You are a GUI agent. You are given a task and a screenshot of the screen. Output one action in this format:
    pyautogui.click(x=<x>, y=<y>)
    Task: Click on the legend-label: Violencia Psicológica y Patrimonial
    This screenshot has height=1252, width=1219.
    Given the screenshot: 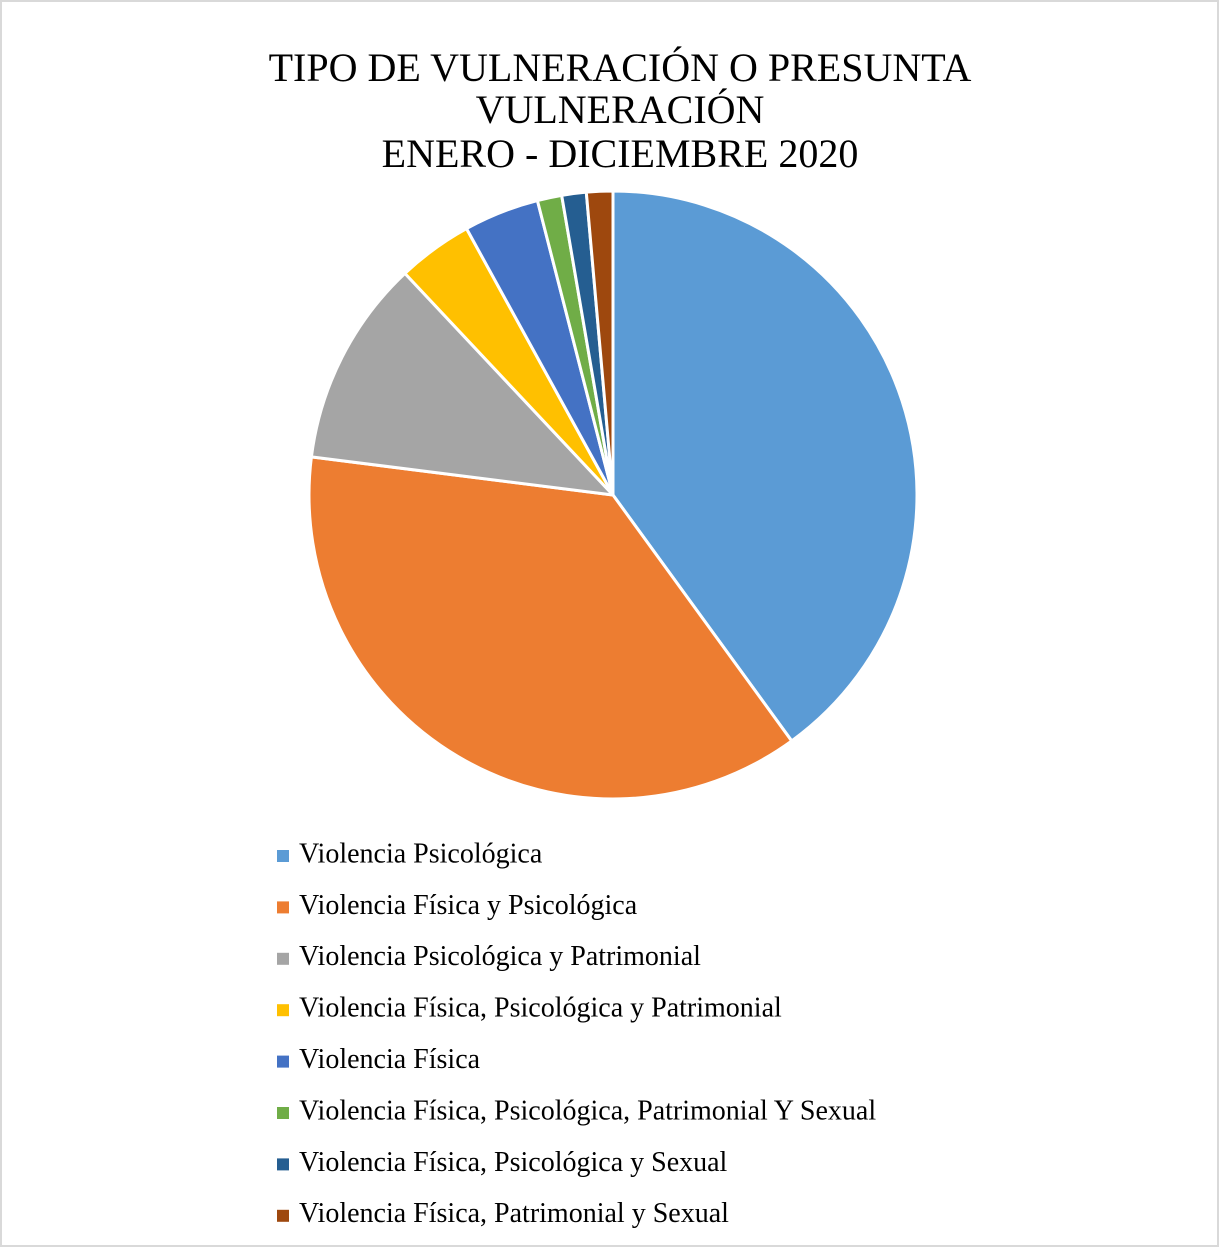 What is the action you would take?
    pyautogui.click(x=500, y=956)
    